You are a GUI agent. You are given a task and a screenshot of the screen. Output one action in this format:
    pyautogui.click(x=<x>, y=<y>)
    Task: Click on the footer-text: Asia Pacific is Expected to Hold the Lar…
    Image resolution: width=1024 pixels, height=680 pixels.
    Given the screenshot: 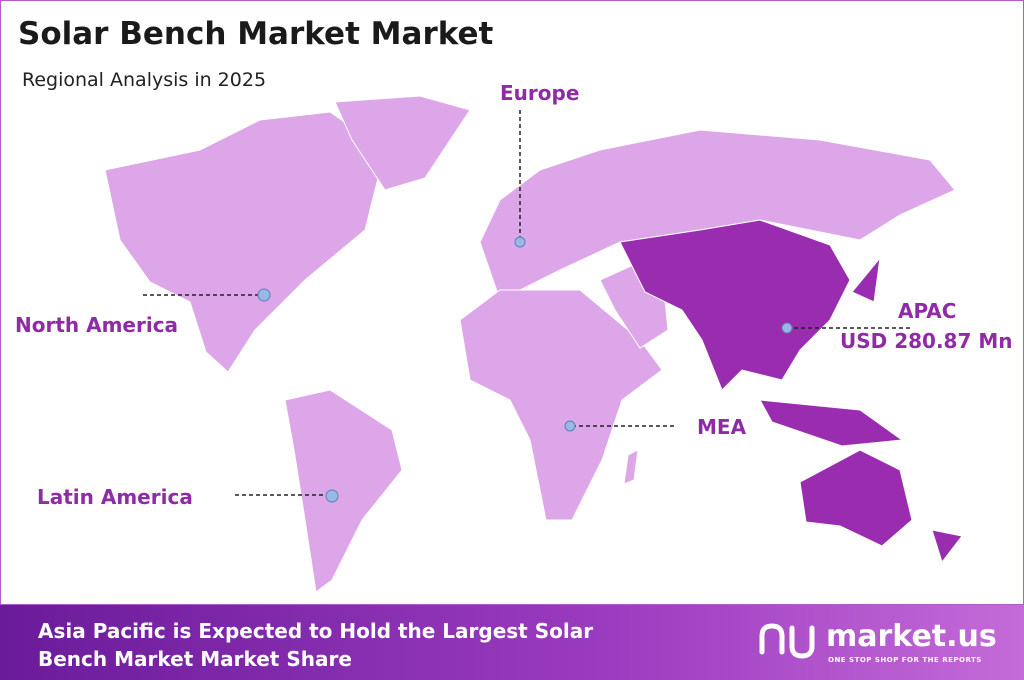 What is the action you would take?
    pyautogui.click(x=315, y=631)
    